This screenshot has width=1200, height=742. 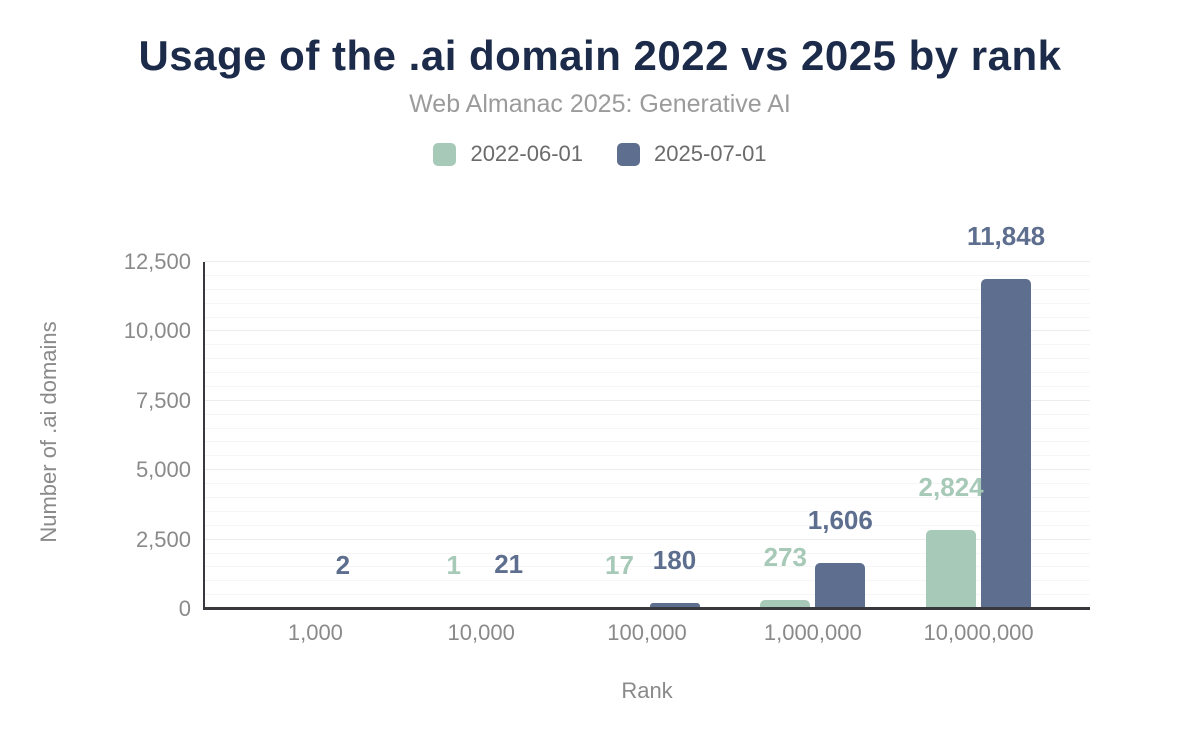 I want to click on chart-subtitle: Web Almanac 2025: Generative AI, so click(x=600, y=104).